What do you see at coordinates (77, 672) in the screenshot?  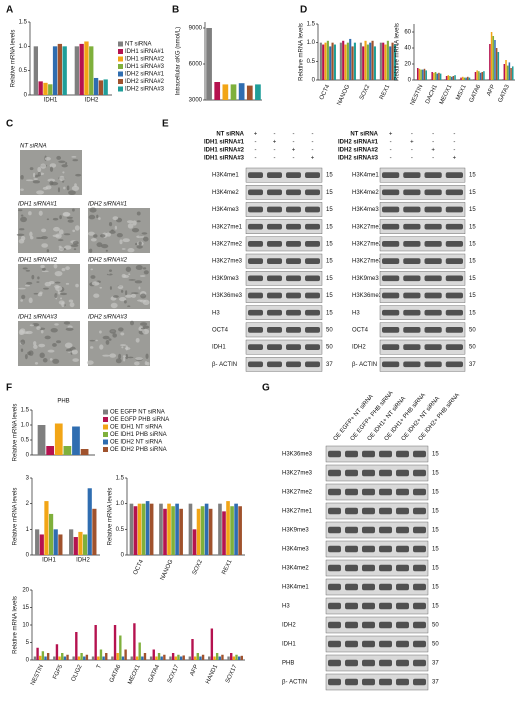 I see `x-tick-label: OLIG2` at bounding box center [77, 672].